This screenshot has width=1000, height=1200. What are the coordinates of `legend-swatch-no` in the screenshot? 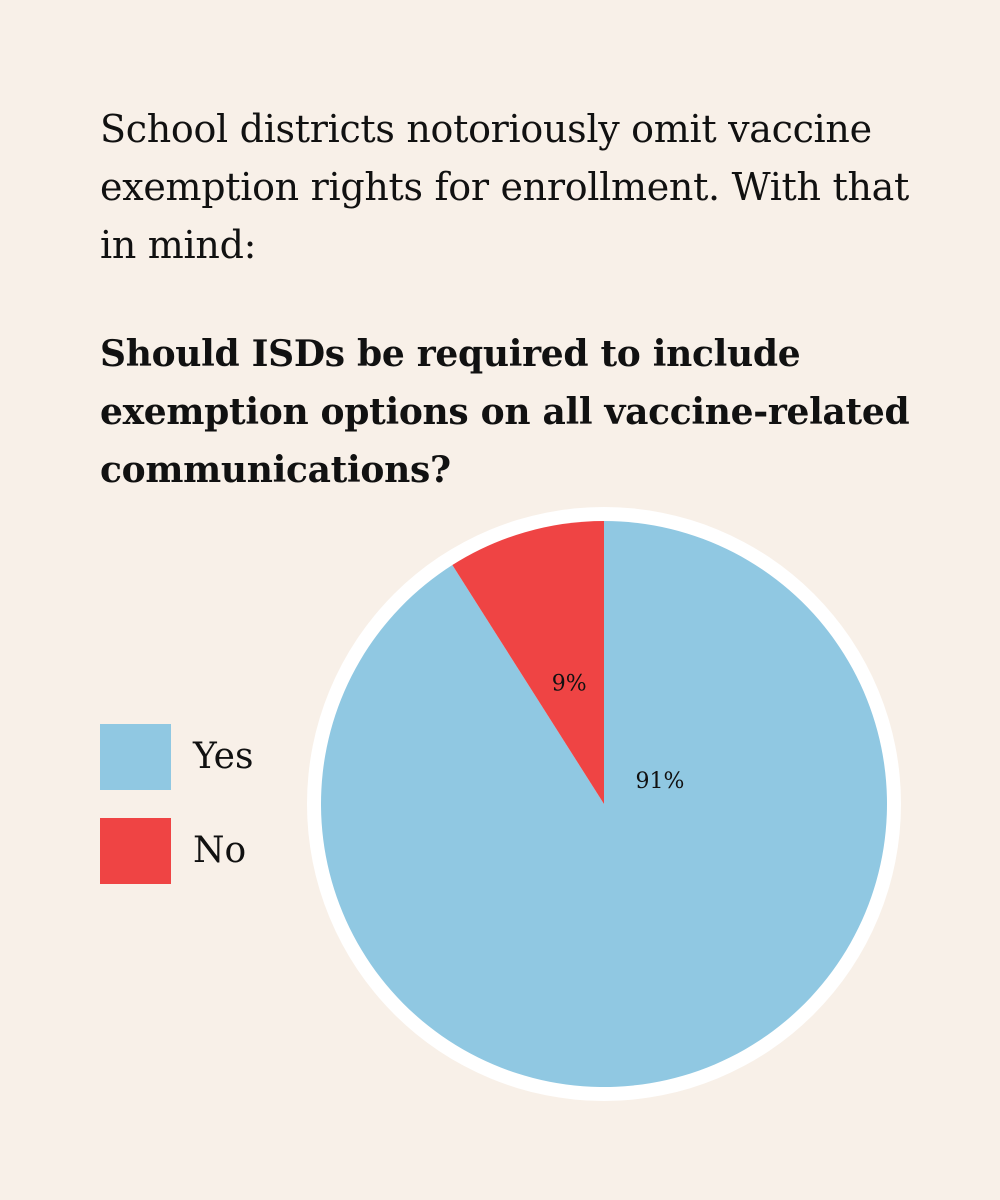 It's located at (135, 851).